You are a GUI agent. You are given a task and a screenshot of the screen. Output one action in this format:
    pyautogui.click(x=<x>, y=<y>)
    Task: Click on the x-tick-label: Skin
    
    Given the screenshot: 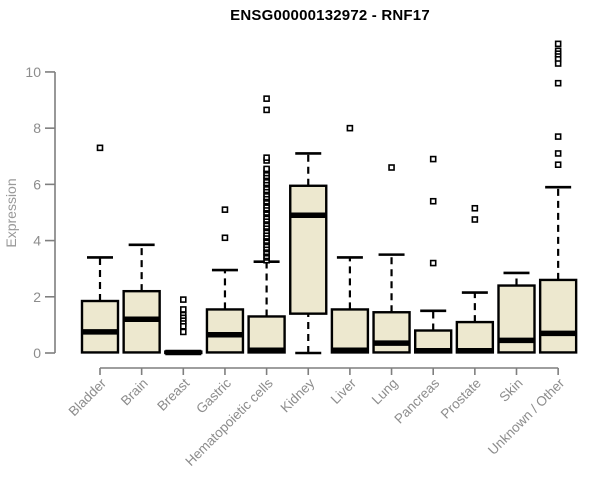 What is the action you would take?
    pyautogui.click(x=510, y=390)
    